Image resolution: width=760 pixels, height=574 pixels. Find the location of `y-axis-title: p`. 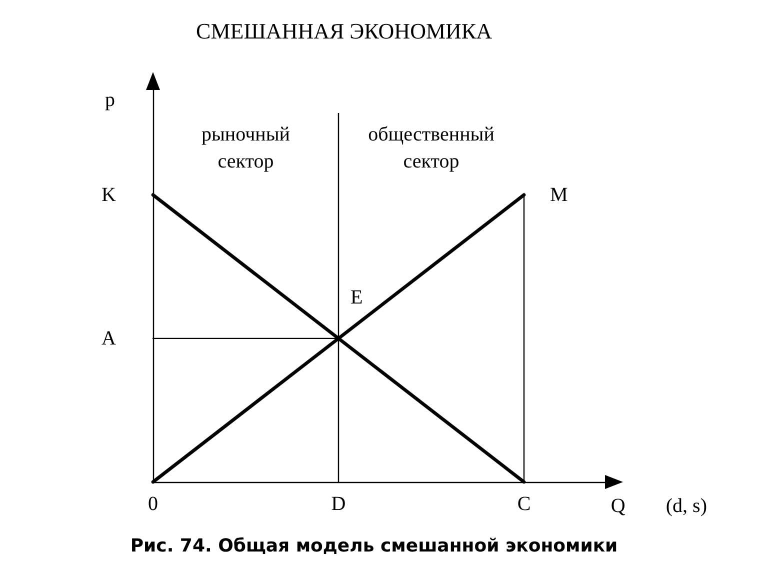

y-axis-title: p is located at coordinates (110, 100).